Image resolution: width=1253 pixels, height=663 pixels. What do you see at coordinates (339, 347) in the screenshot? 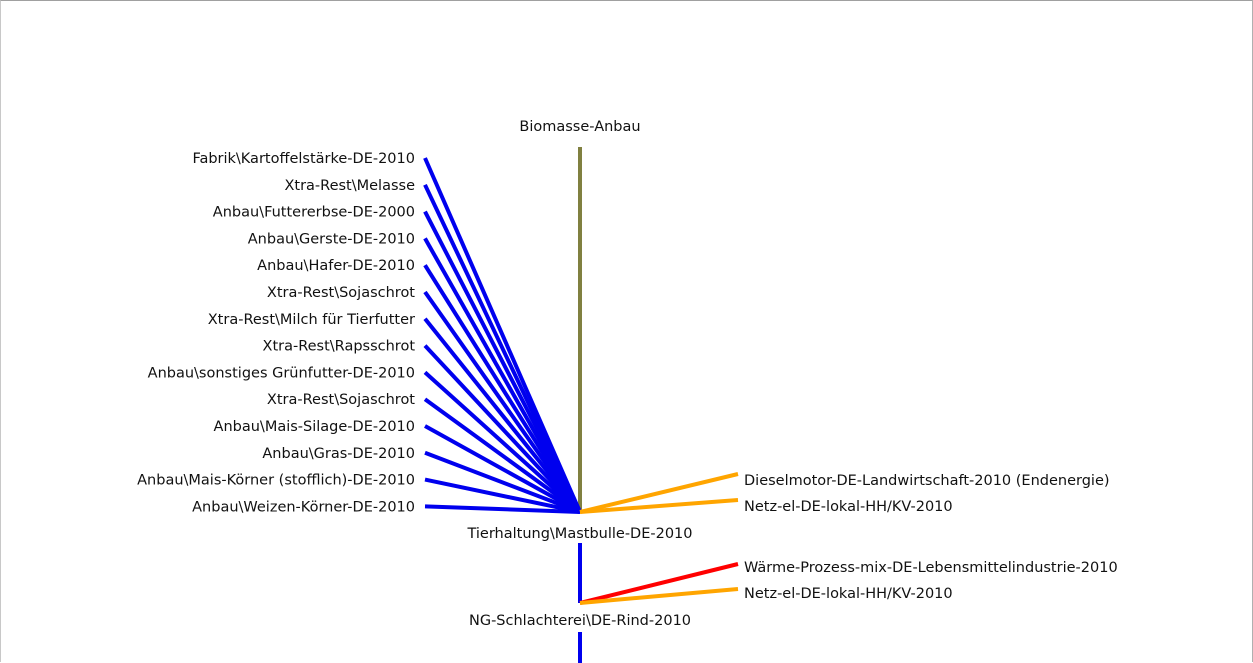
I see `input-label: Xtra-Rest\Rapsschrot` at bounding box center [339, 347].